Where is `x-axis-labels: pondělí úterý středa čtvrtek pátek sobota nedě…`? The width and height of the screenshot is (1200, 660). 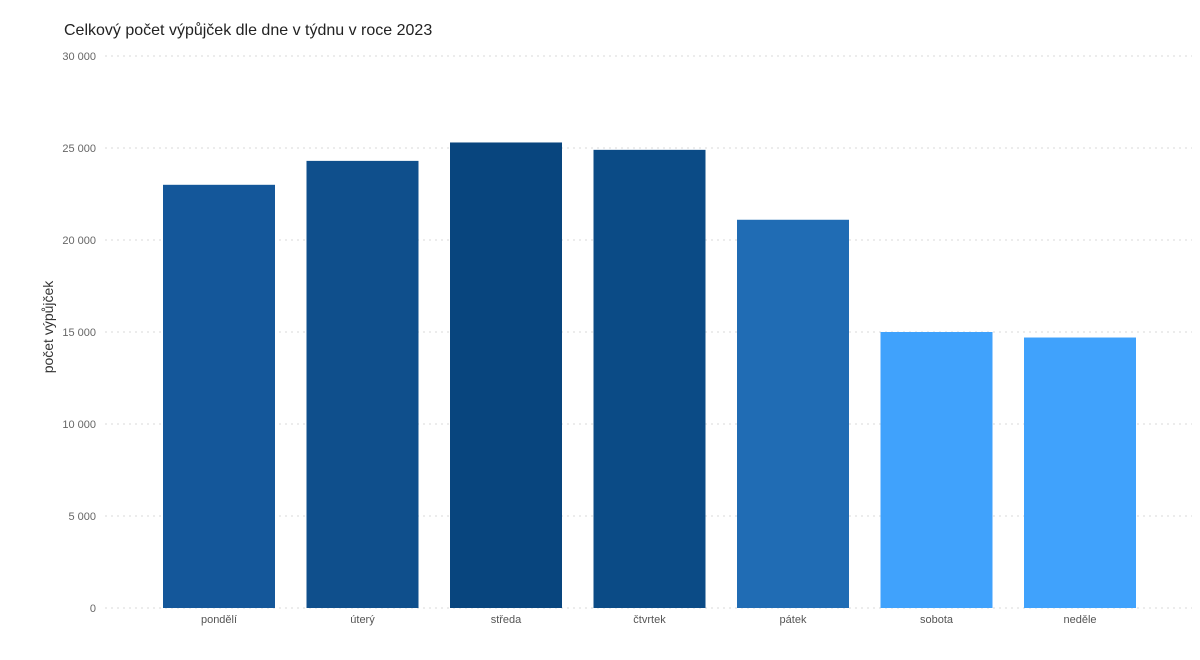
x-axis-labels: pondělí úterý středa čtvrtek pátek sobota nedě… is located at coordinates (649, 620).